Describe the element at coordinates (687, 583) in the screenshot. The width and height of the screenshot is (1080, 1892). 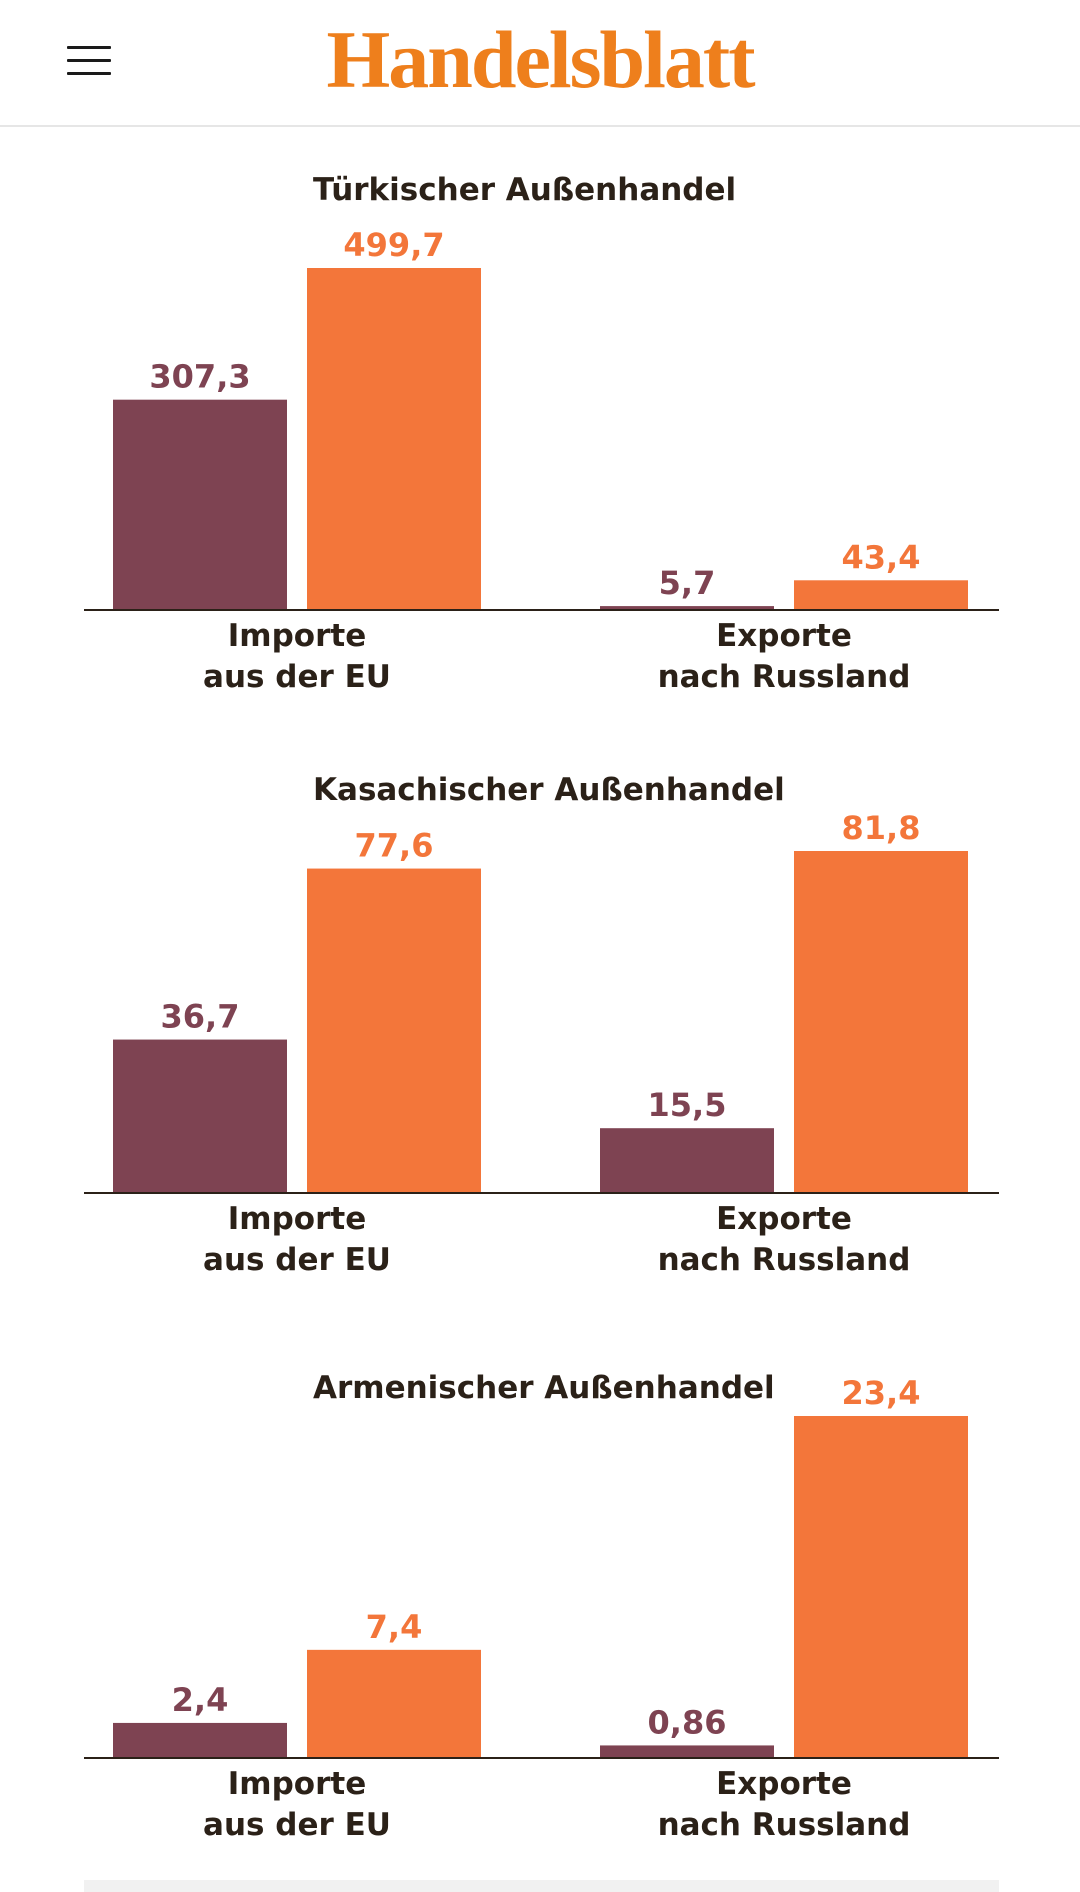
I see `data-label: 5,7` at that location.